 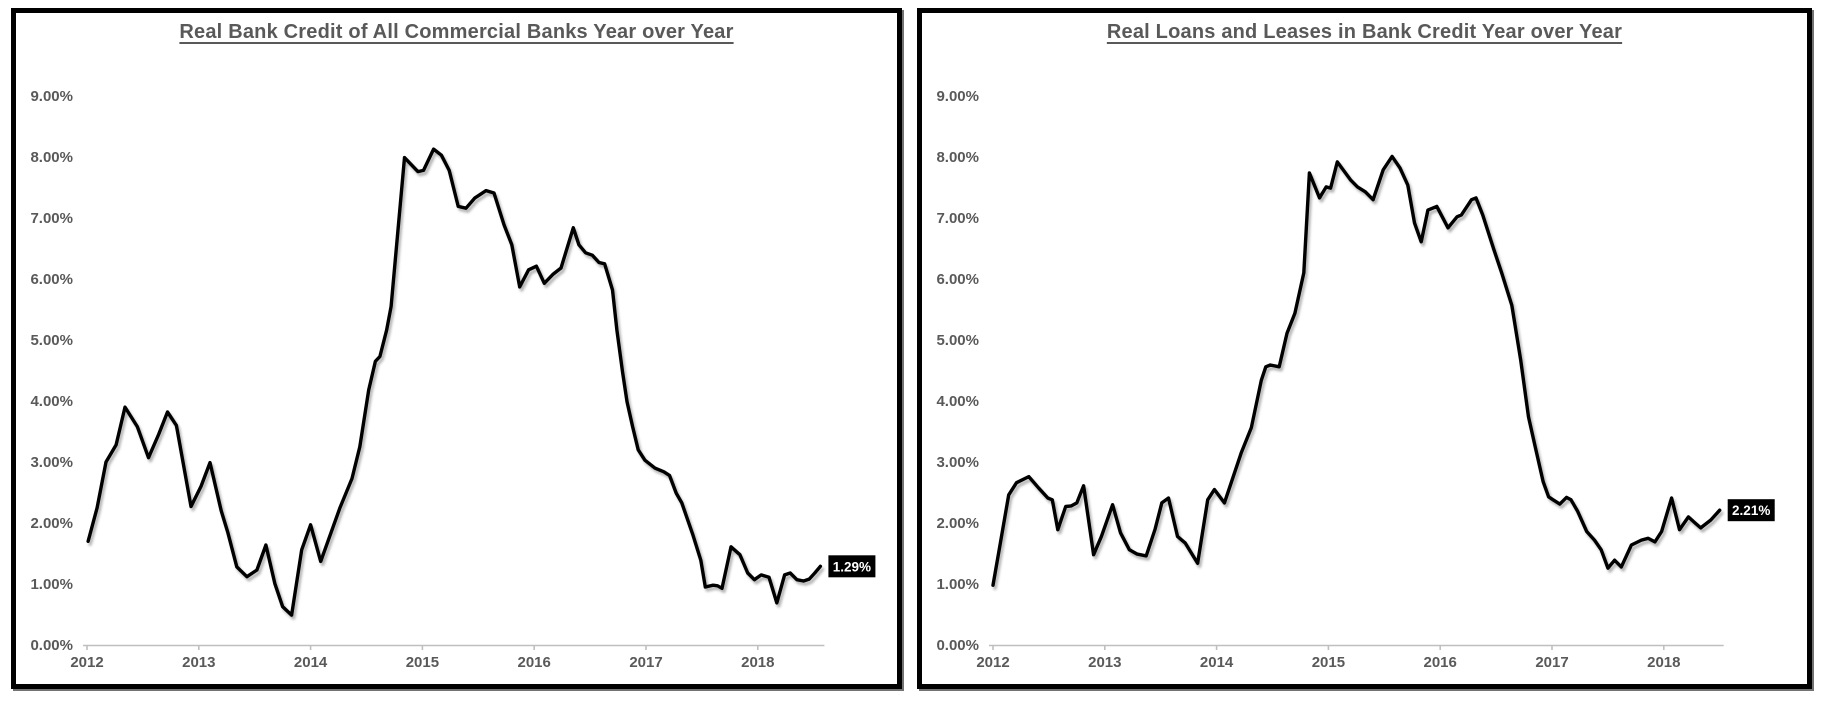 I want to click on end-value-label: 1.29%, so click(x=852, y=566).